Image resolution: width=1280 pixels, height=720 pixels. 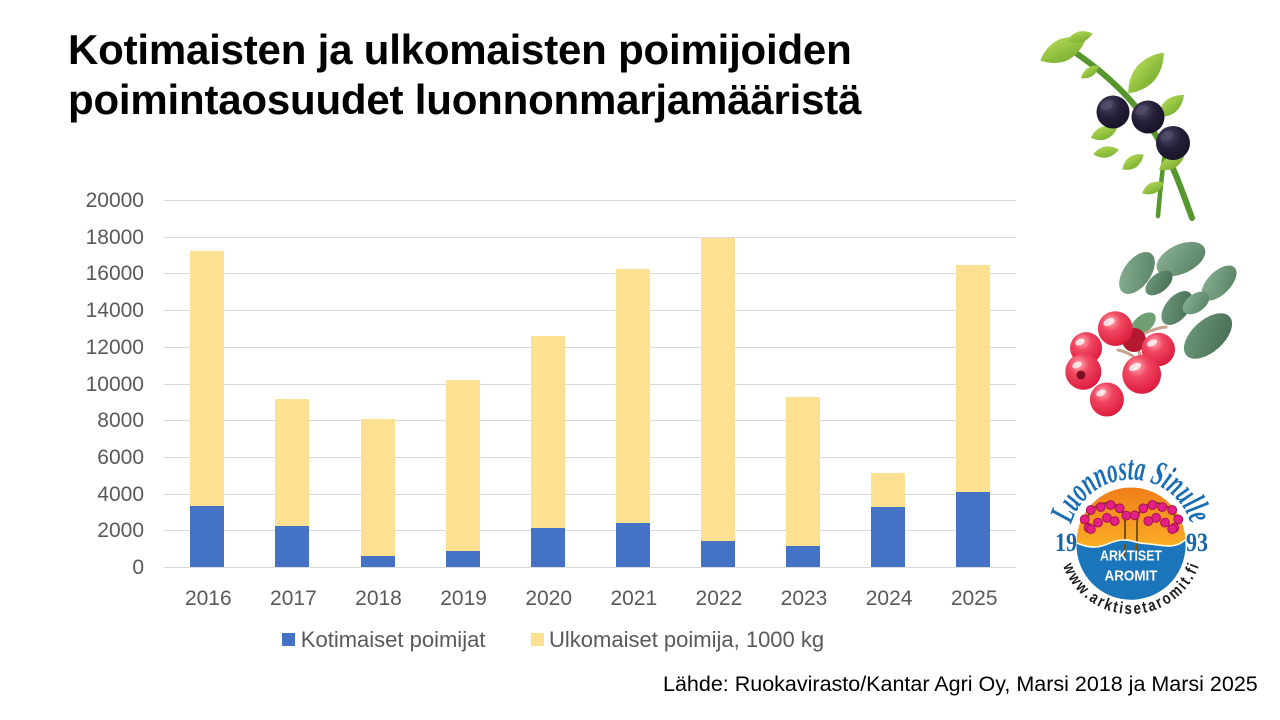 I want to click on svg-text: e, so click(x=1137, y=608).